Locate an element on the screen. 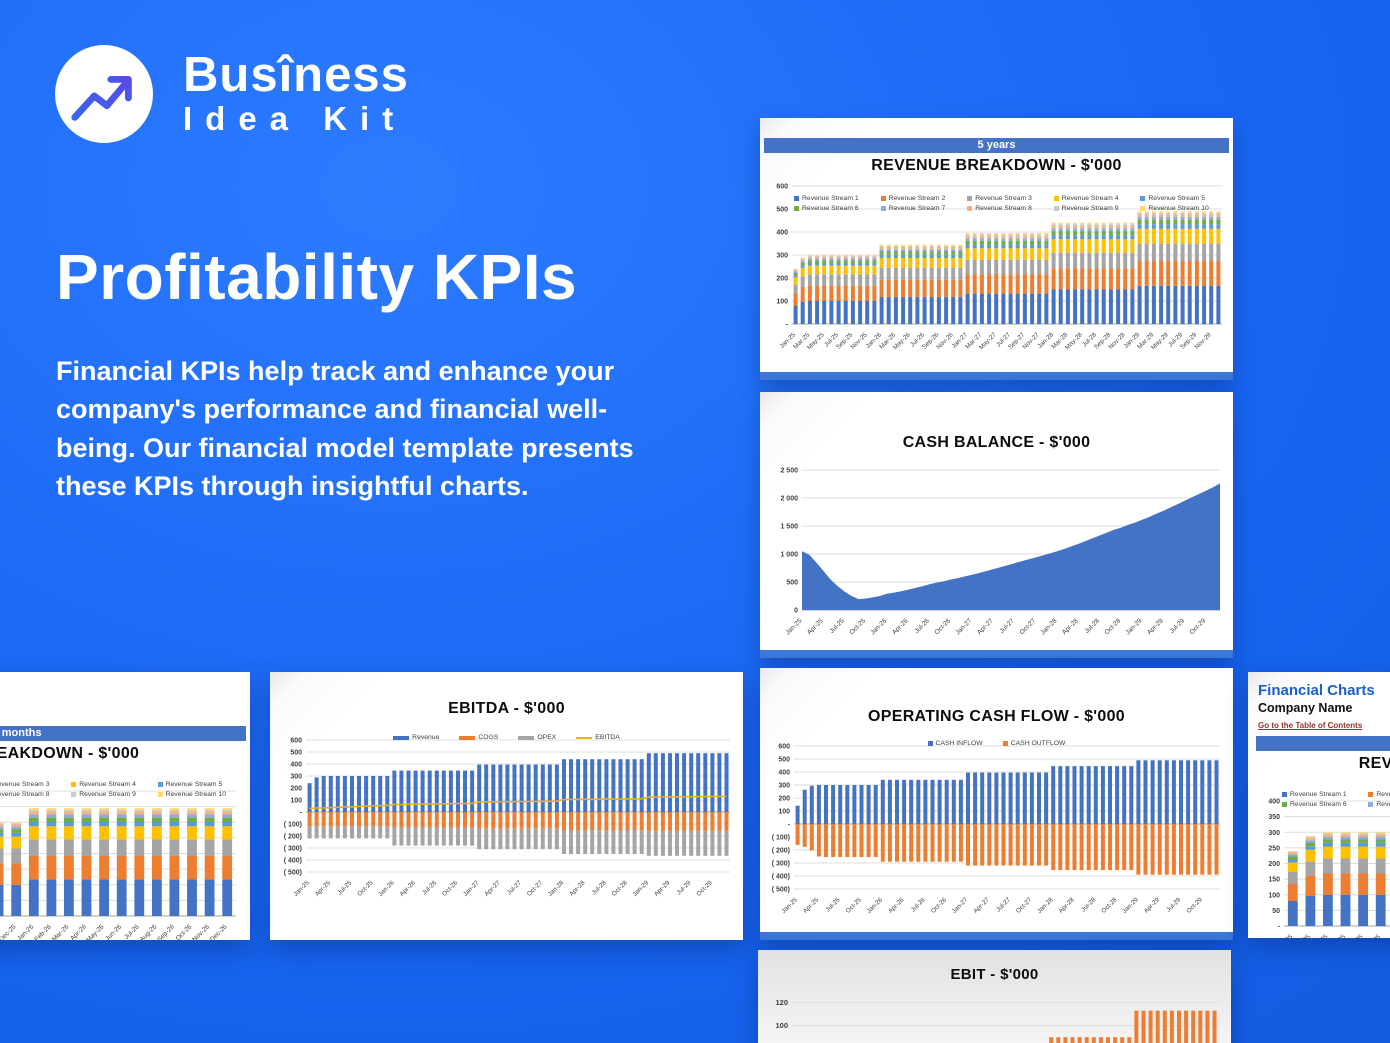 This screenshot has width=1390, height=1043. brand-wordmark: Busîness Idea Kit is located at coordinates (296, 92).